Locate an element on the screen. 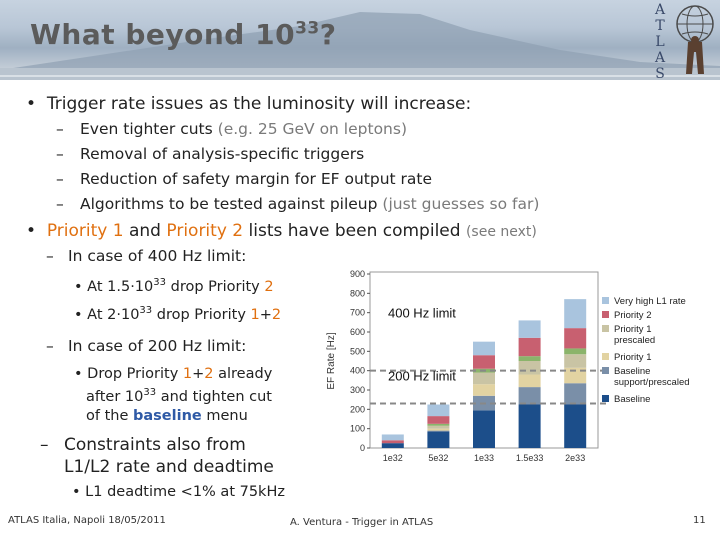 Image resolution: width=720 pixels, height=540 pixels. item-at-1.5e33: • At 1.5·1033 drop Priority 2 is located at coordinates (174, 286).